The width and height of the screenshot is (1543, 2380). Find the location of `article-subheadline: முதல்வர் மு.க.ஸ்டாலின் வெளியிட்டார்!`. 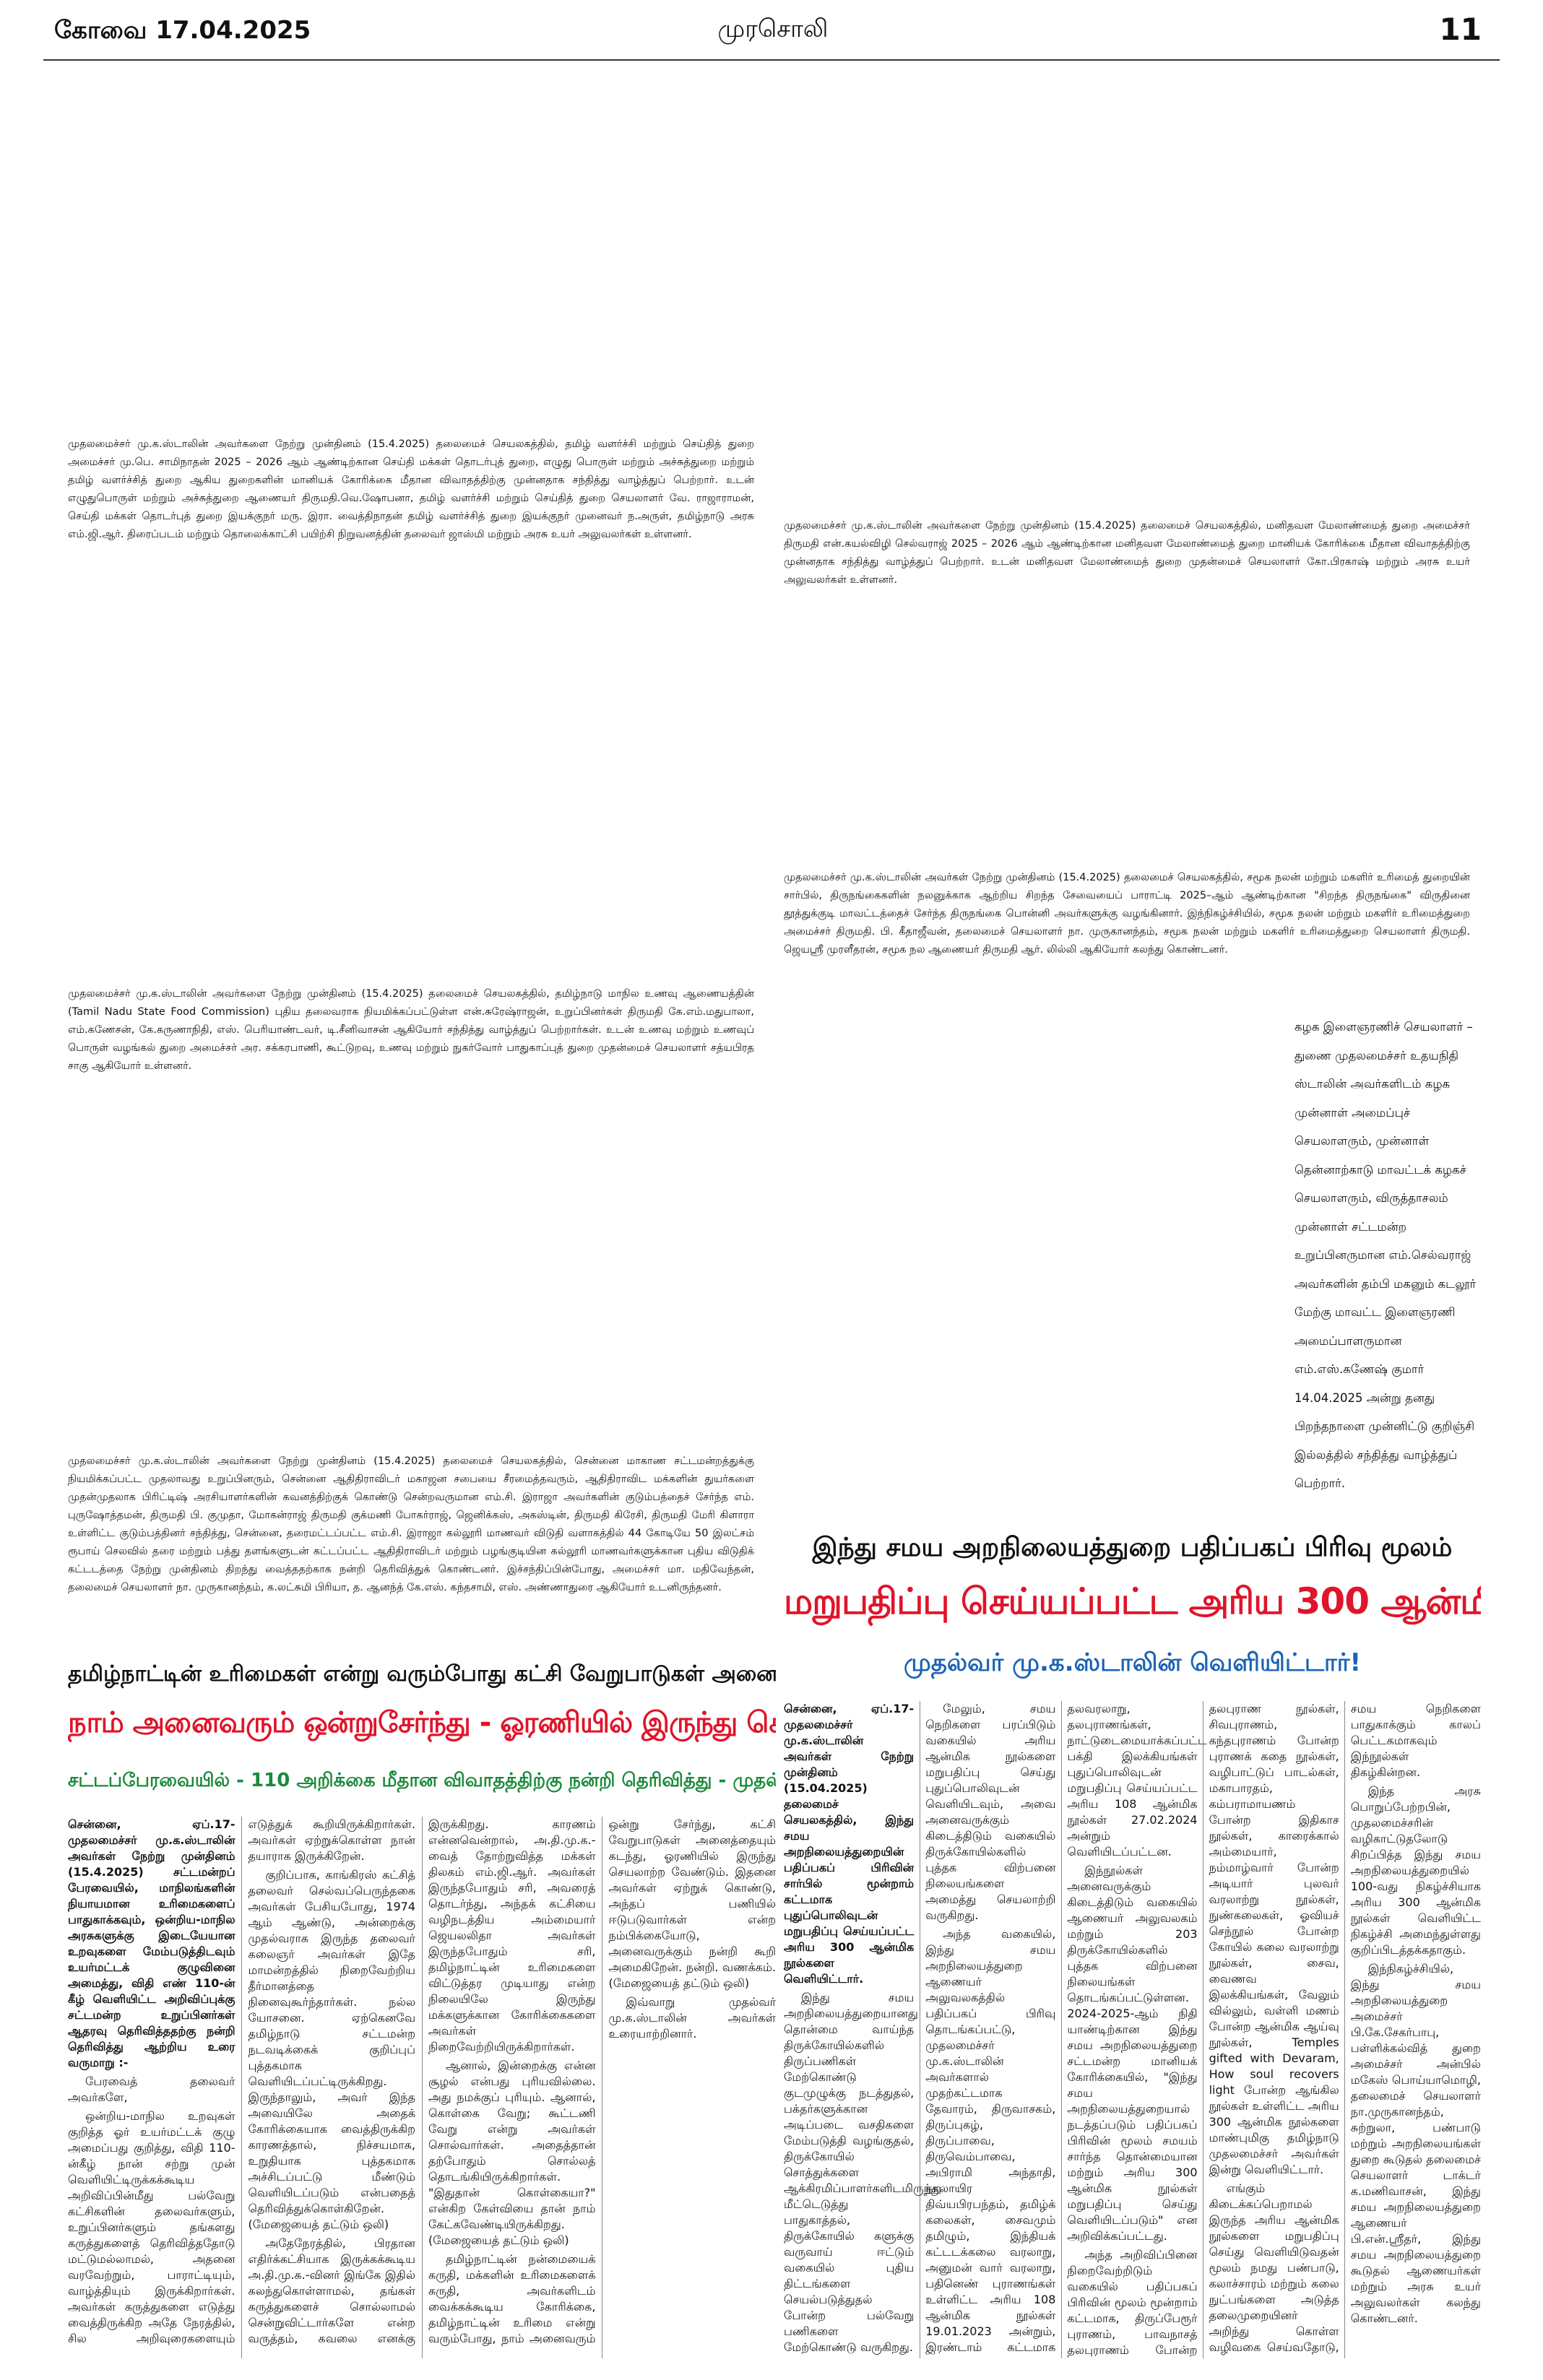

article-subheadline: முதல்வர் மு.க.ஸ்டாலின் வெளியிட்டார்! is located at coordinates (1132, 1662).